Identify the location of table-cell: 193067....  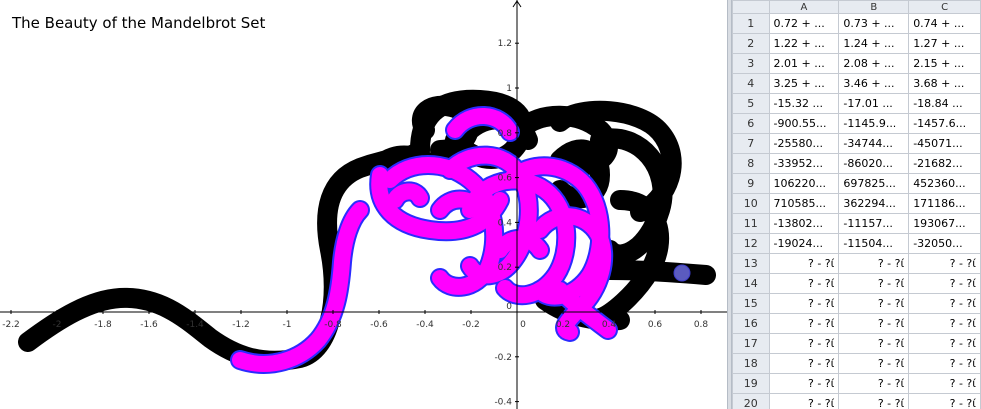
(944, 223).